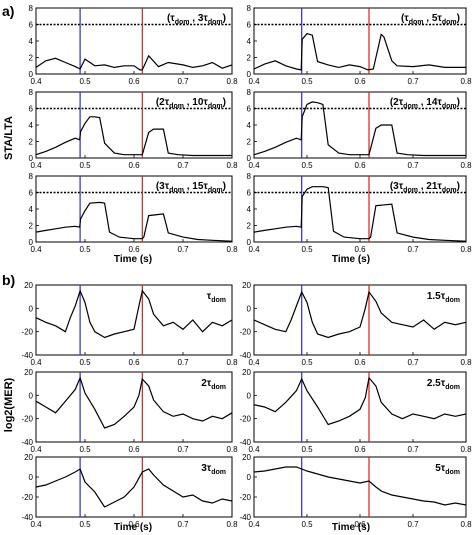 Image resolution: width=474 pixels, height=535 pixels. I want to click on panel-b5: 0.4 0.5 0.6 0.7 0.8 -40 -20 0 20 3τdom, so click(129, 491).